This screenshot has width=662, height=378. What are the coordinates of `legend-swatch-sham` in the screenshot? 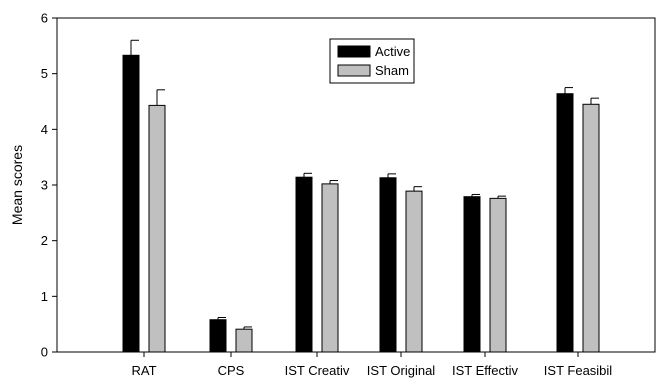 It's located at (354, 70).